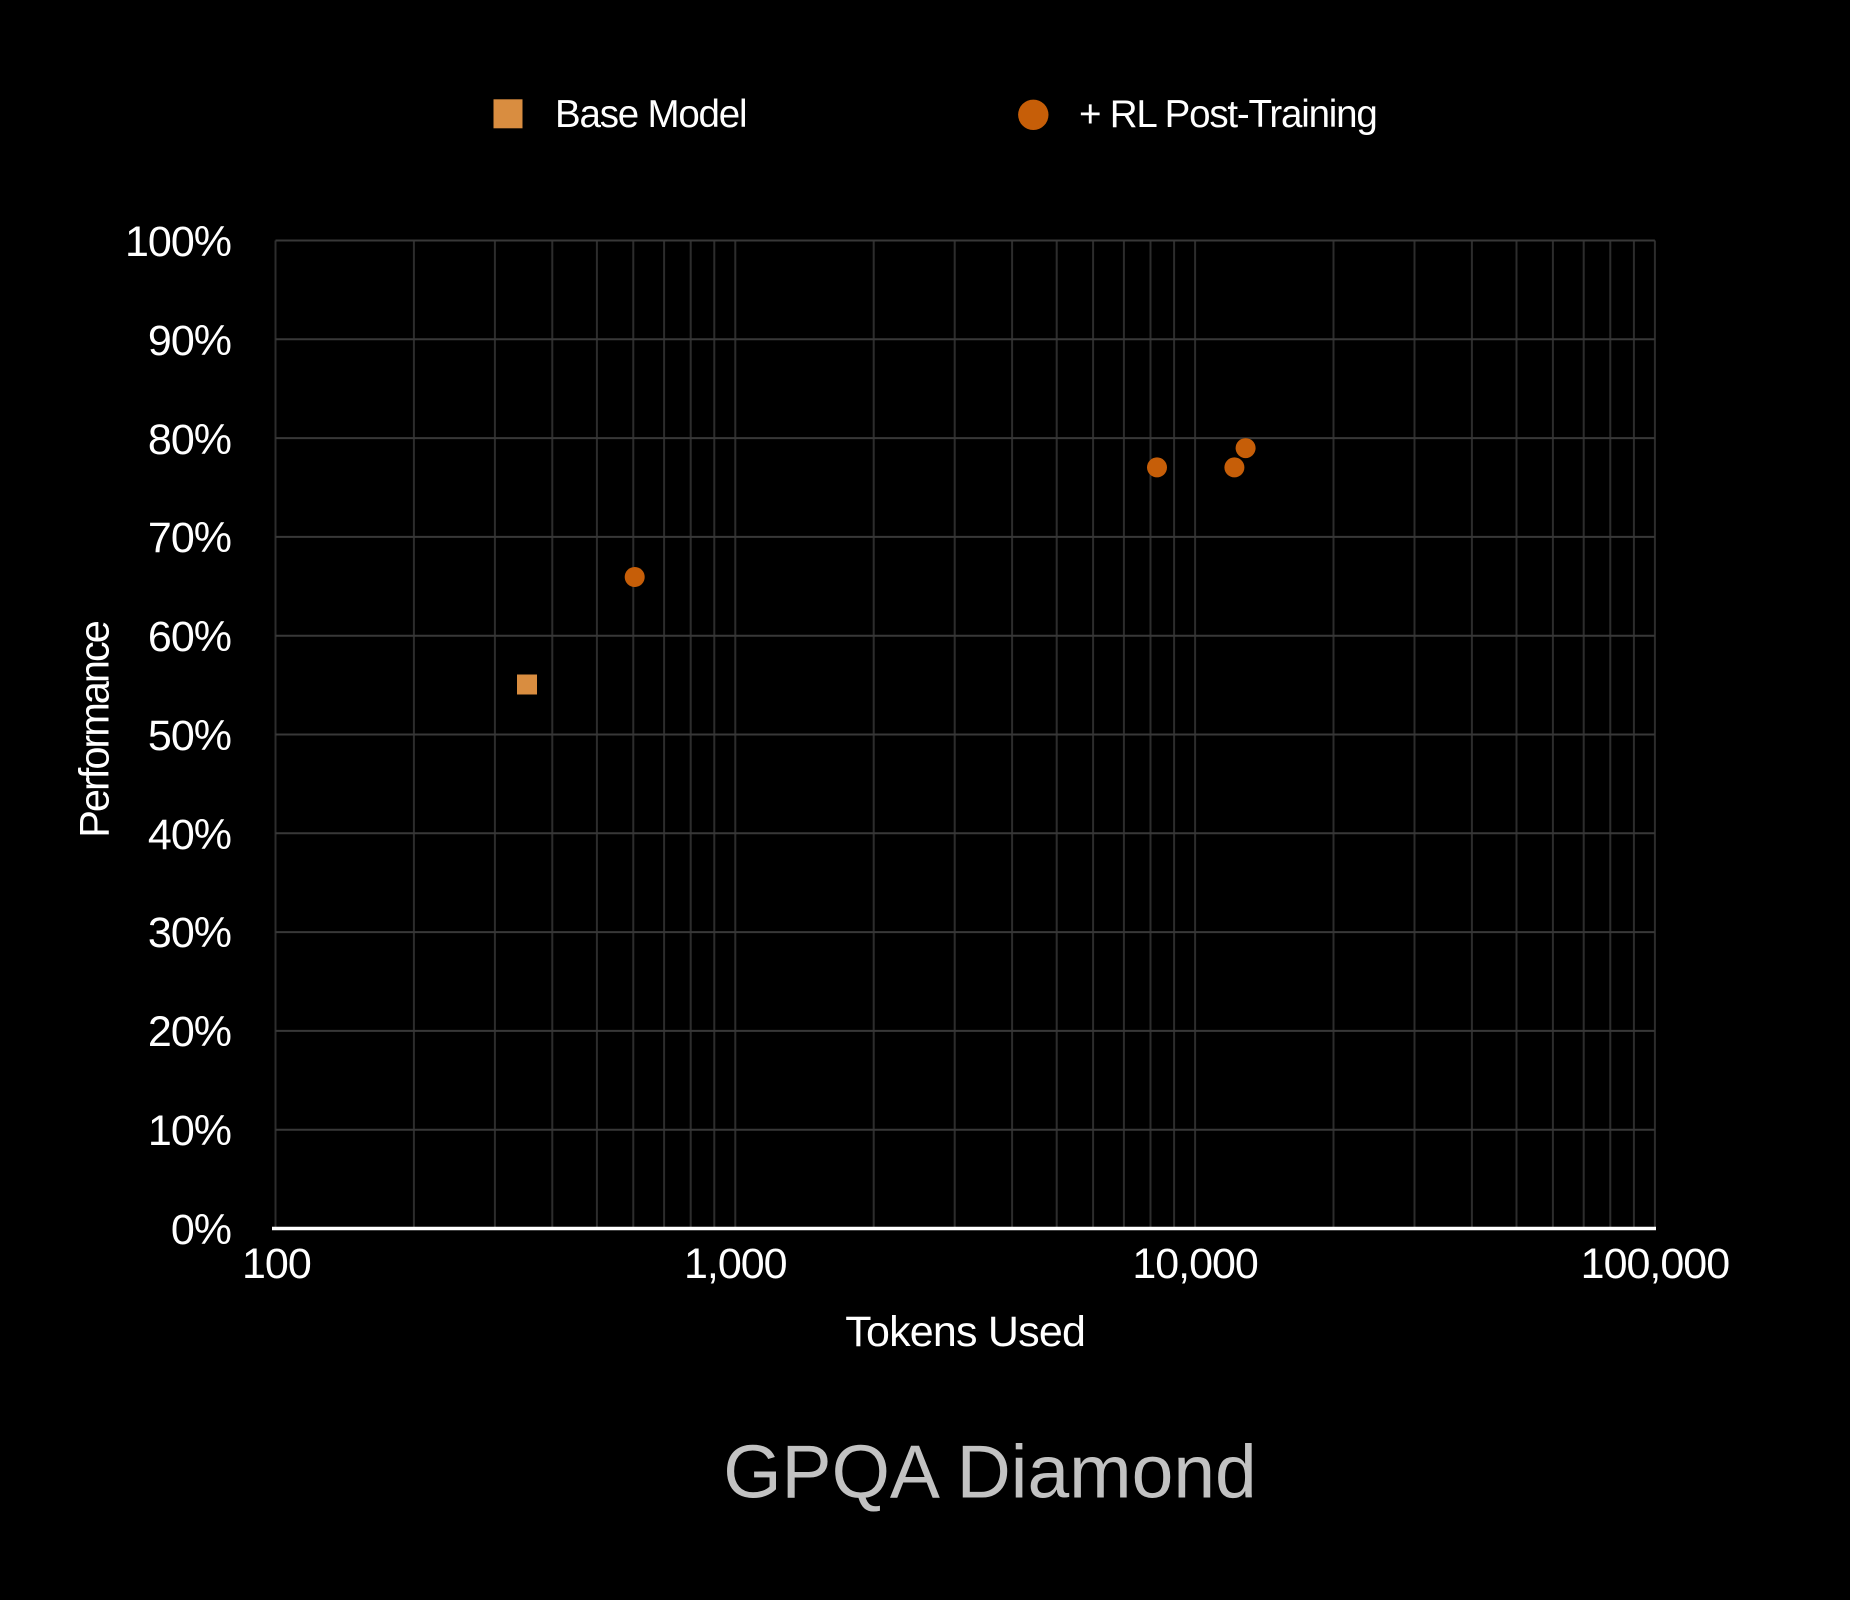 This screenshot has height=1600, width=1850. I want to click on svg-text: 0%, so click(201, 1230).